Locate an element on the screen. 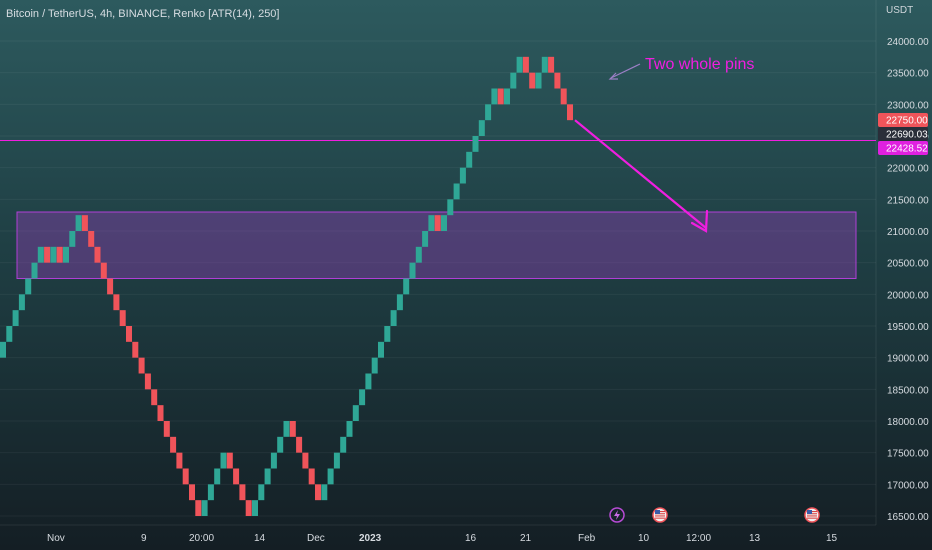 Image resolution: width=932 pixels, height=550 pixels. y-tick-label: 19000.00 is located at coordinates (908, 359).